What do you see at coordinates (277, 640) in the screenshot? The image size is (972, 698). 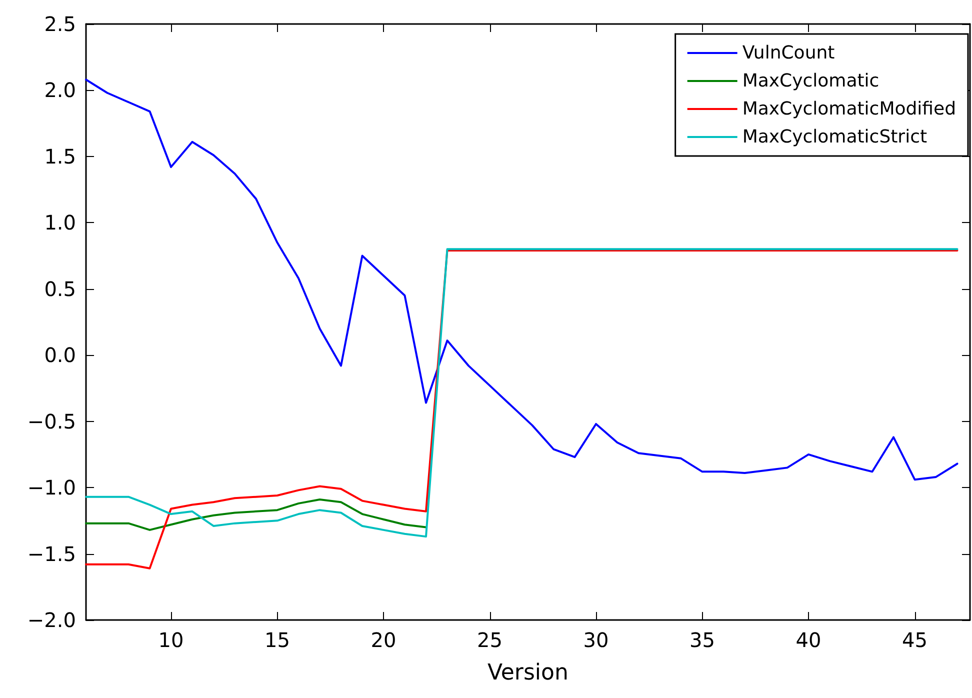 I see `x-tick-label: 15` at bounding box center [277, 640].